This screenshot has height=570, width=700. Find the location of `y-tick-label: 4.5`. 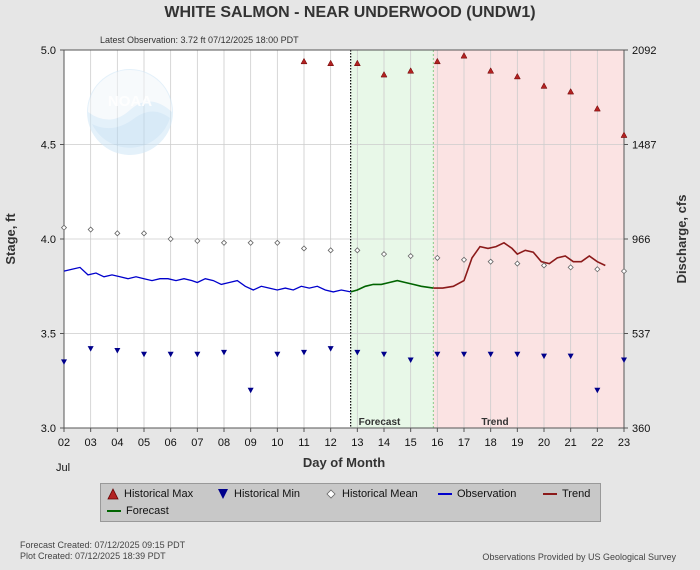

y-tick-label: 4.5 is located at coordinates (48, 146).